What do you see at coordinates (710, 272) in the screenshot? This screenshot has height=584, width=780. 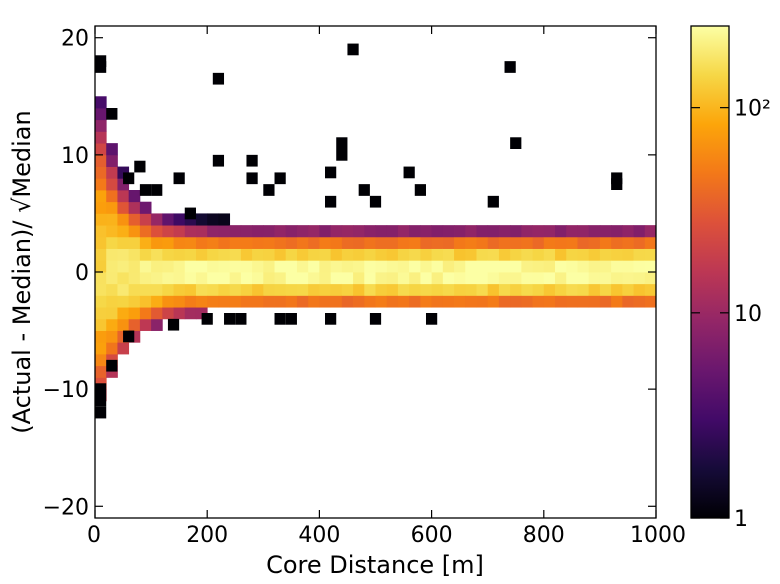 I see `colorbar` at bounding box center [710, 272].